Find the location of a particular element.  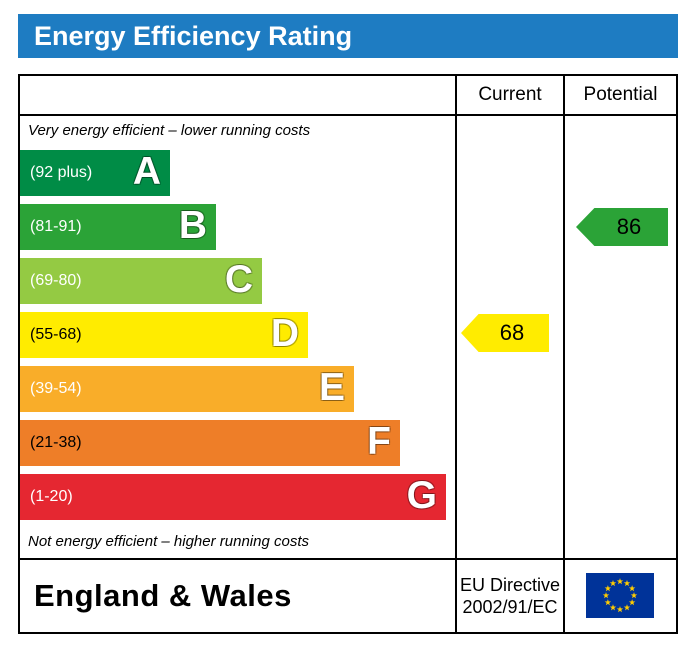

band-e-letter: E is located at coordinates (331, 387).